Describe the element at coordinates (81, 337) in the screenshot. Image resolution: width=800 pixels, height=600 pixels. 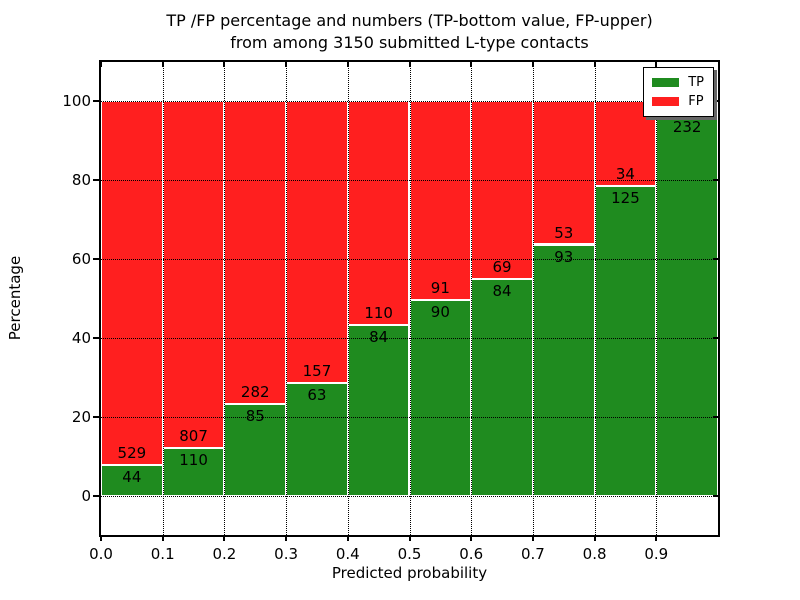
I see `y-tick-label: 40` at that location.